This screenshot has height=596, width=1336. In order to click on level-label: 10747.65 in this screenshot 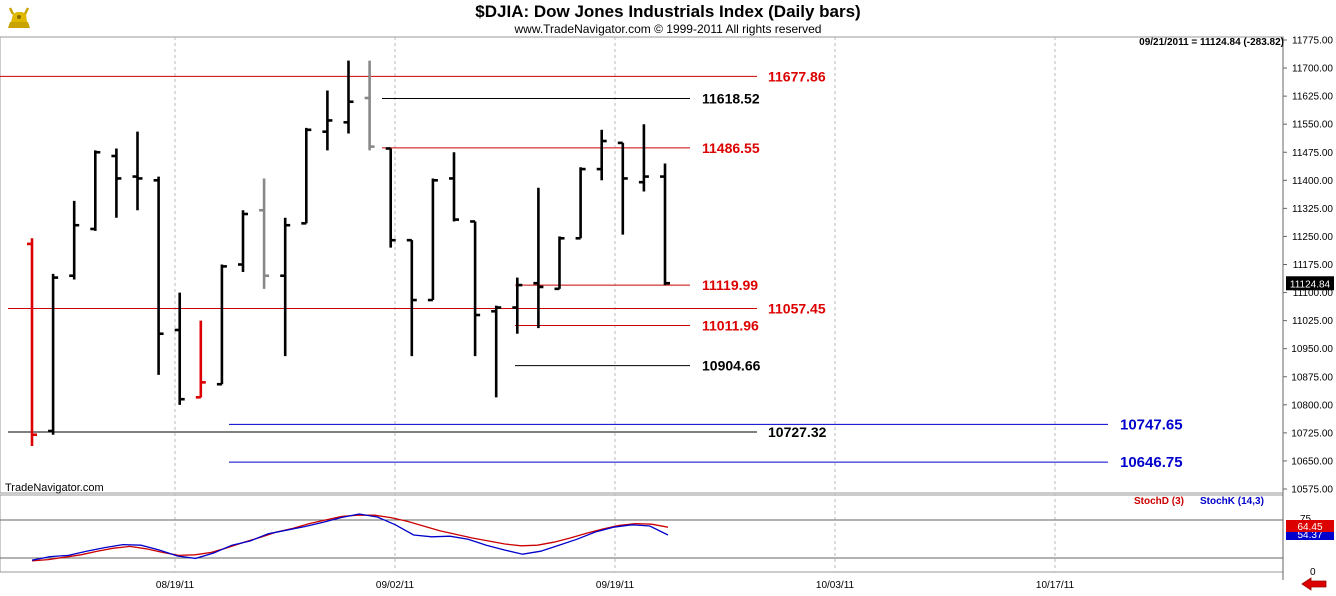, I will do `click(1151, 424)`.